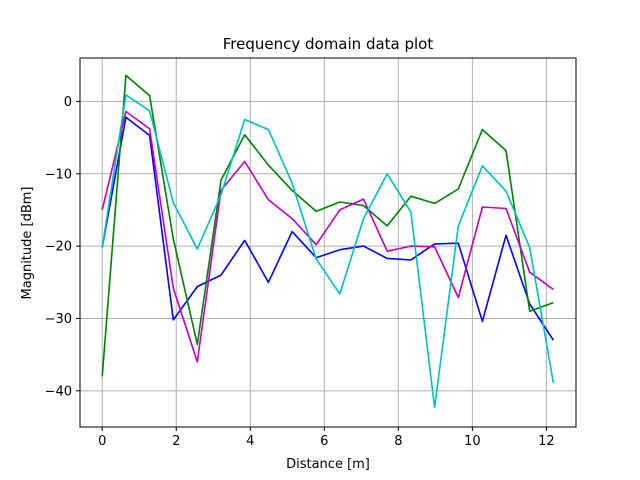  I want to click on x-tick-label: 12, so click(546, 441).